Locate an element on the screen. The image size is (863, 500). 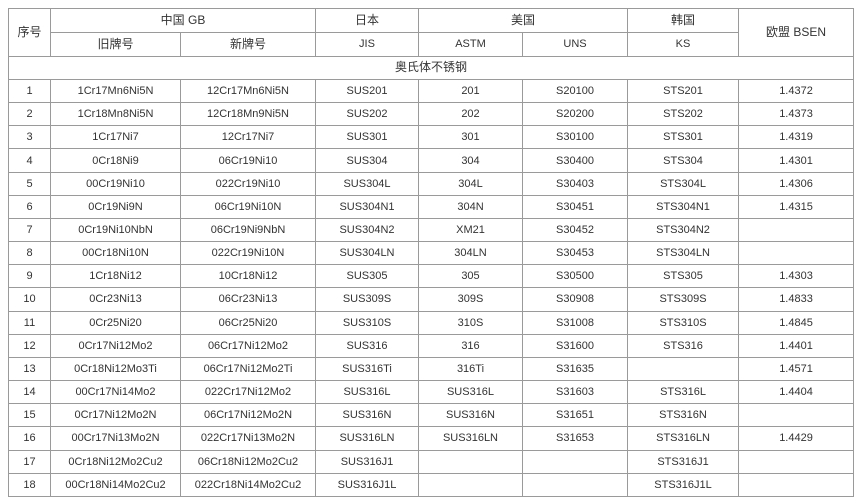
cell-ks: STS309S is located at coordinates (683, 299).